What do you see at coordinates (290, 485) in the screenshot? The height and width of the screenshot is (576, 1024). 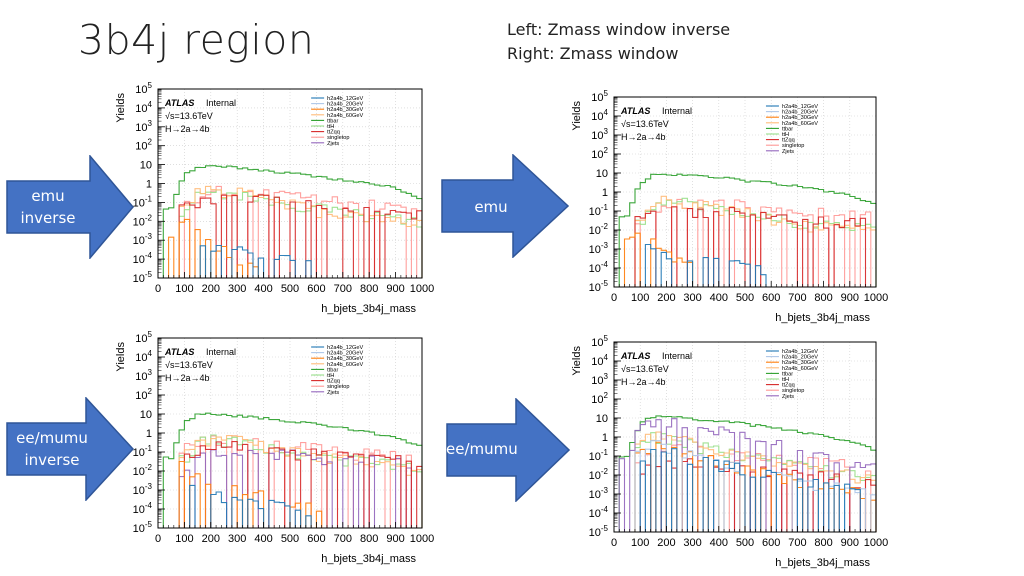 I see `series-line-ttzqq` at bounding box center [290, 485].